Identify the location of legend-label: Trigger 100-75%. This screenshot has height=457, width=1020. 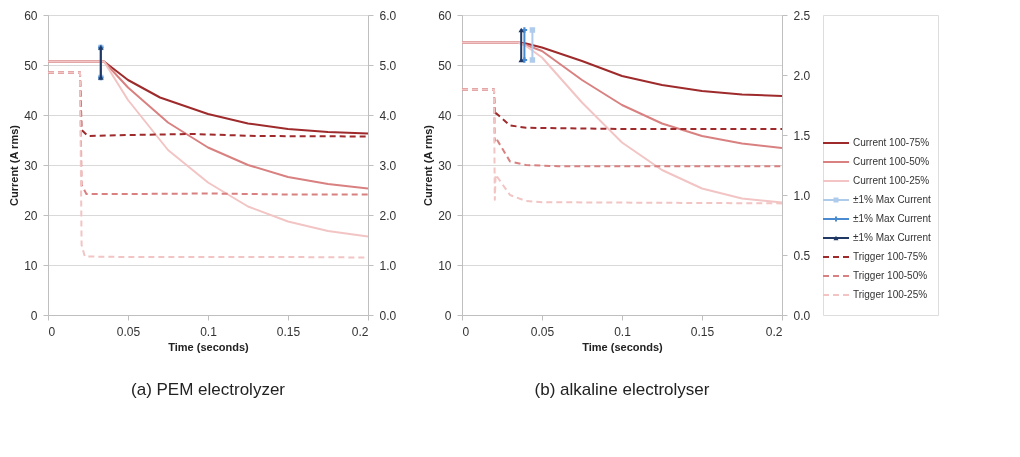
(890, 256).